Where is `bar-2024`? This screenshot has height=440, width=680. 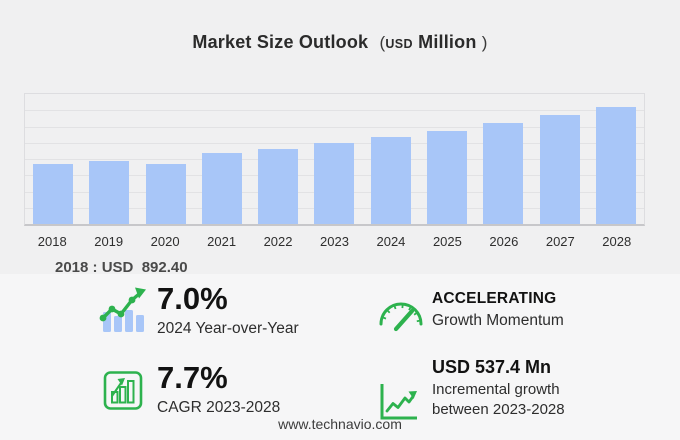
bar-2024 is located at coordinates (390, 180).